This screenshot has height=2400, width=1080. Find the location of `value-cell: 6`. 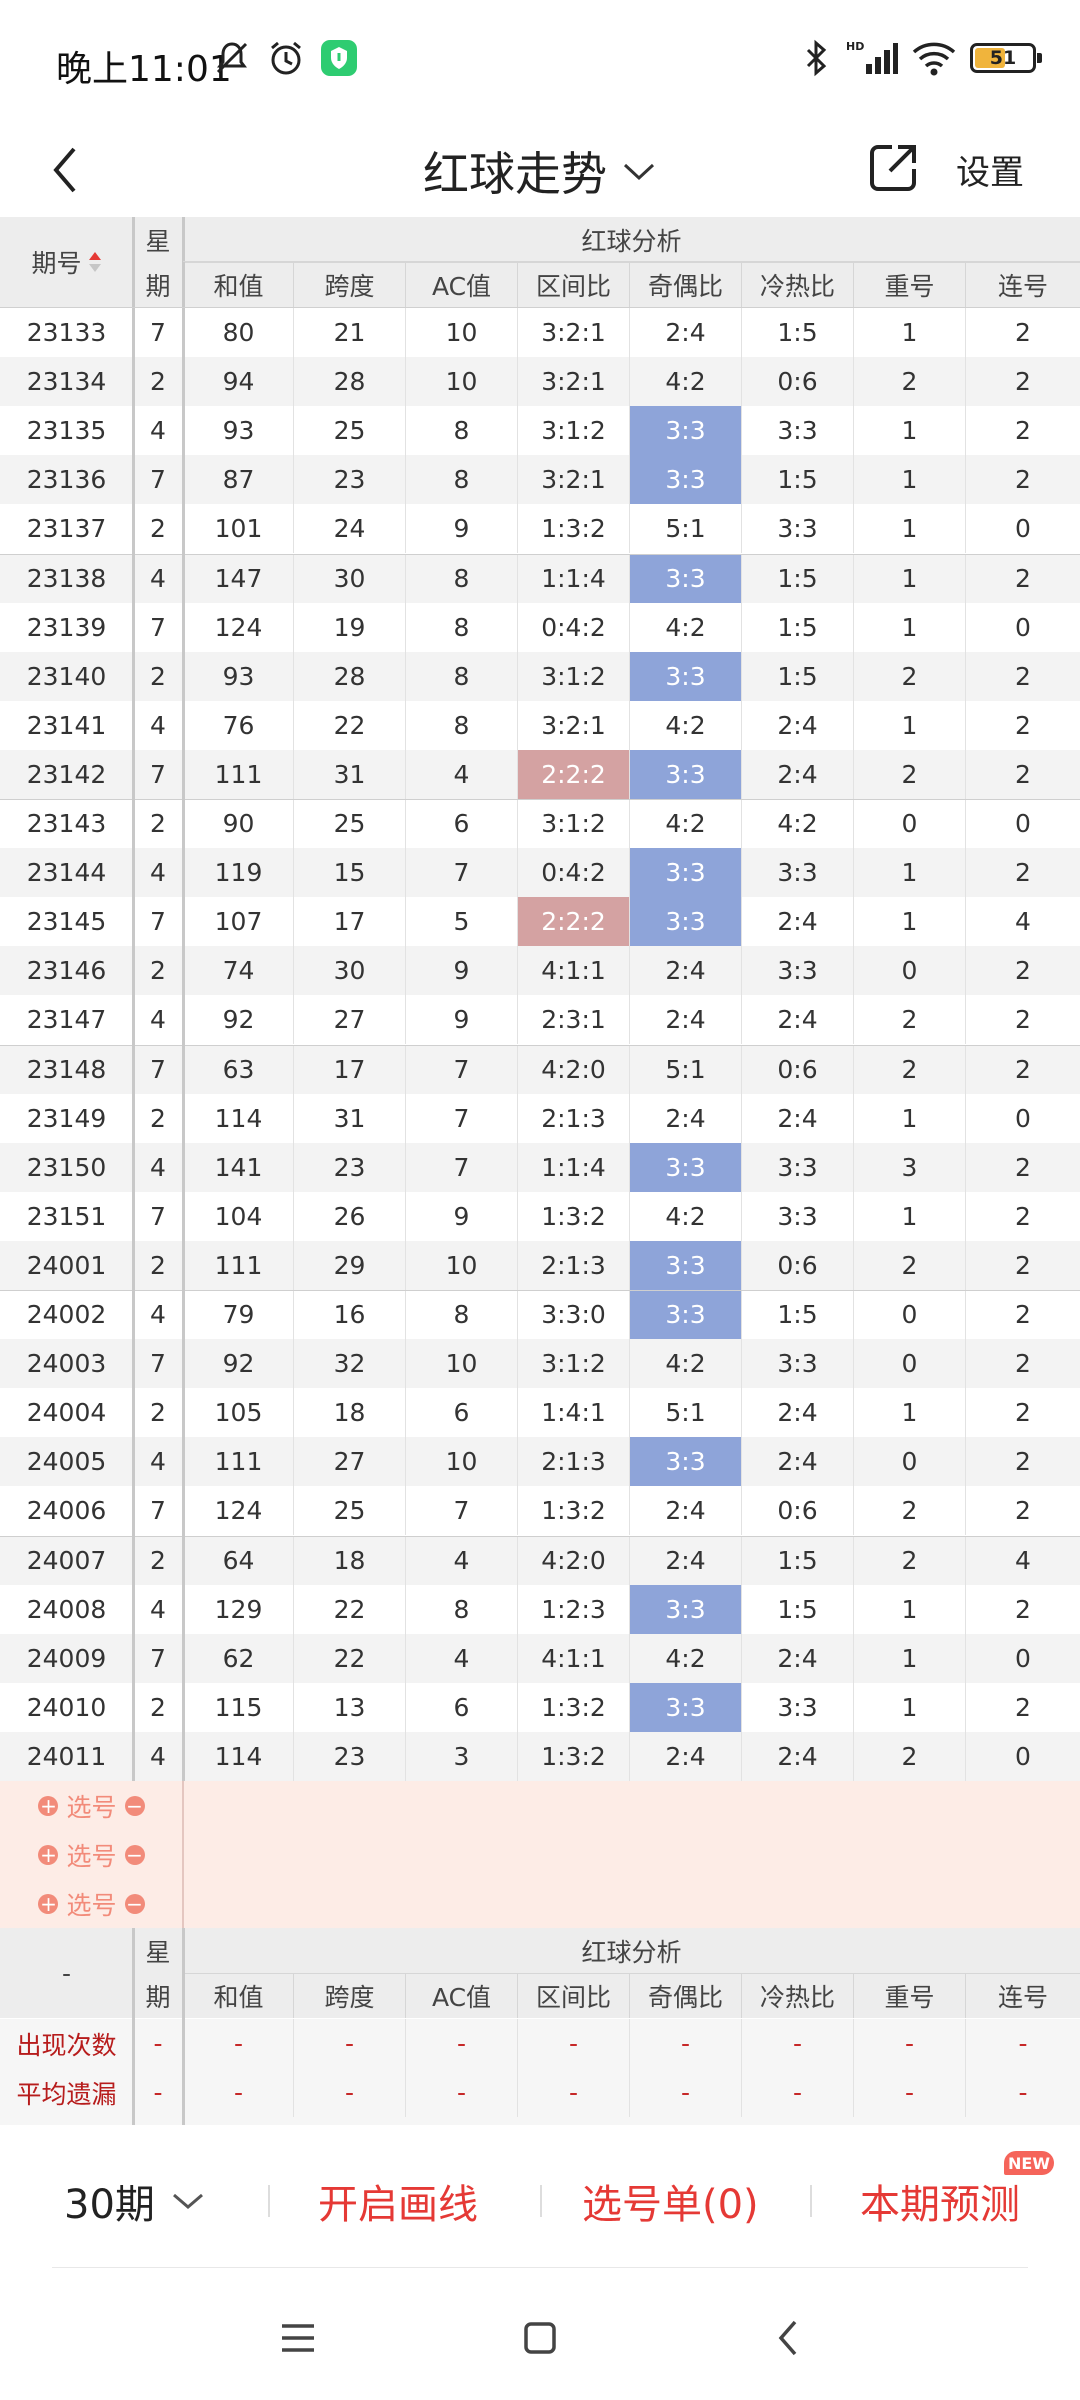

value-cell: 6 is located at coordinates (461, 1707).